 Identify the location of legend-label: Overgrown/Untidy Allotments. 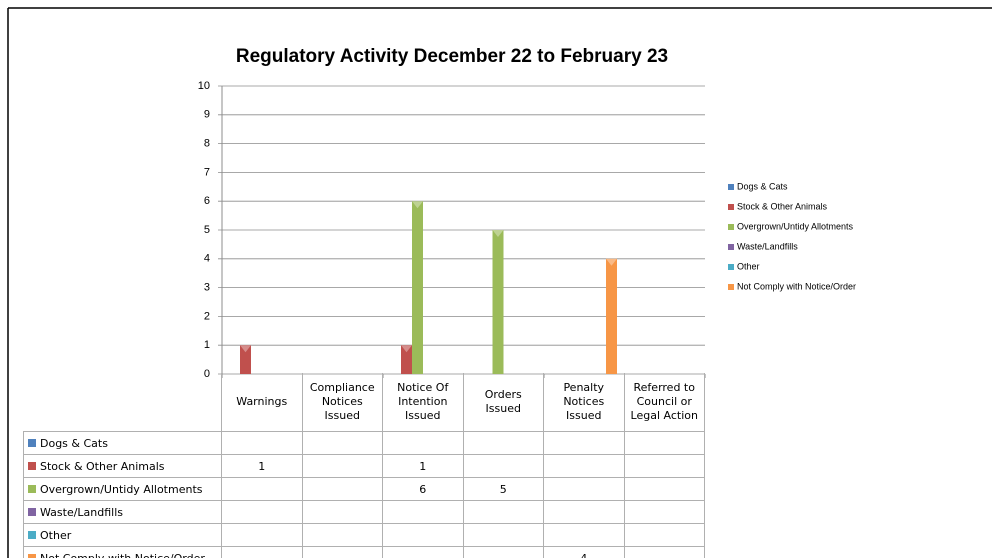
(795, 226).